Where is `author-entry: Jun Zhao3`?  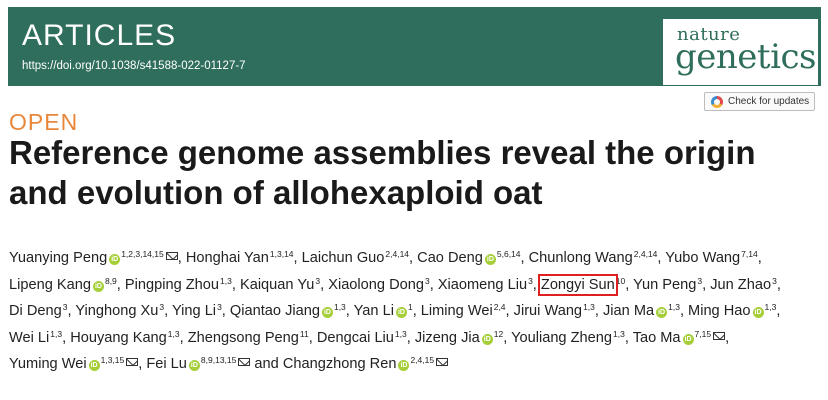
author-entry: Jun Zhao3 is located at coordinates (743, 284).